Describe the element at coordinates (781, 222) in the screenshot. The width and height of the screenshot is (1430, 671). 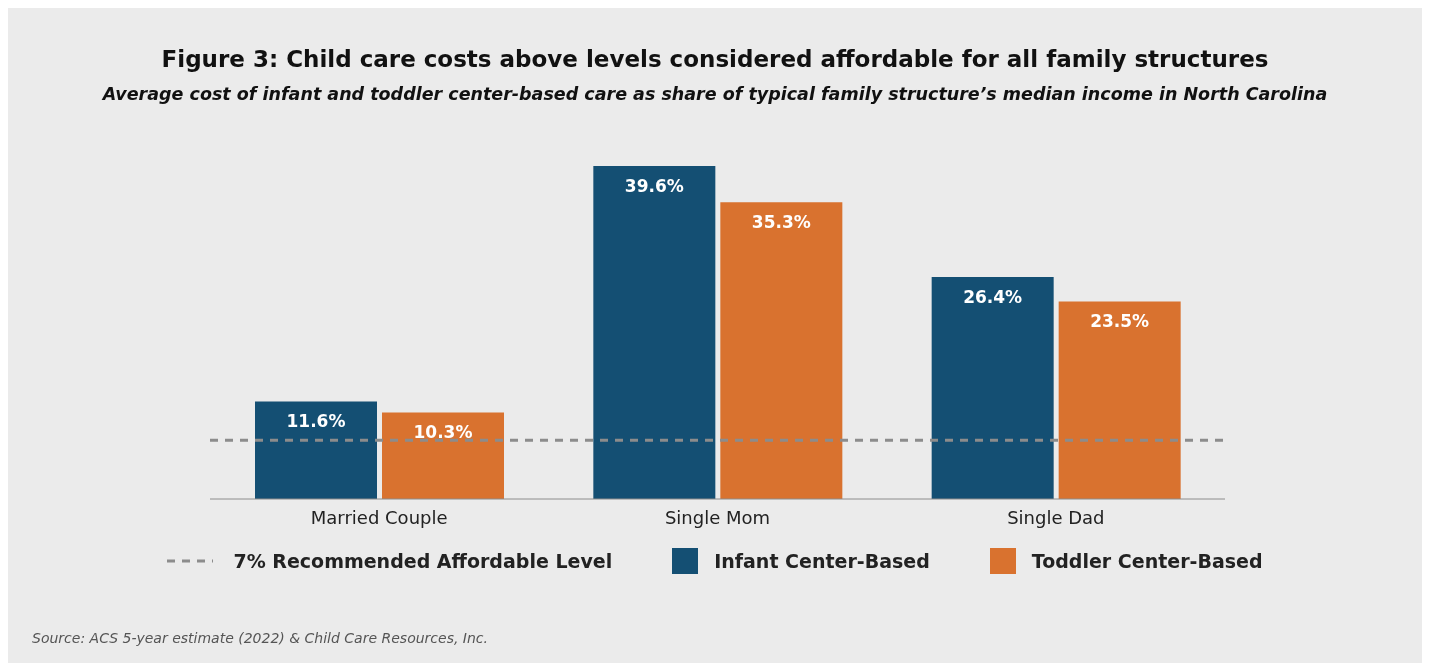
I see `data-label: 35.3%` at that location.